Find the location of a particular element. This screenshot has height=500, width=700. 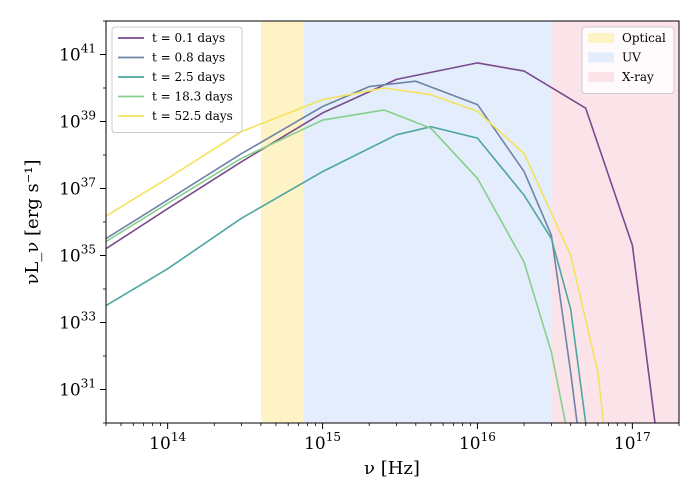

y-axis-label: νL_ν [erg s⁻¹] is located at coordinates (32, 221).